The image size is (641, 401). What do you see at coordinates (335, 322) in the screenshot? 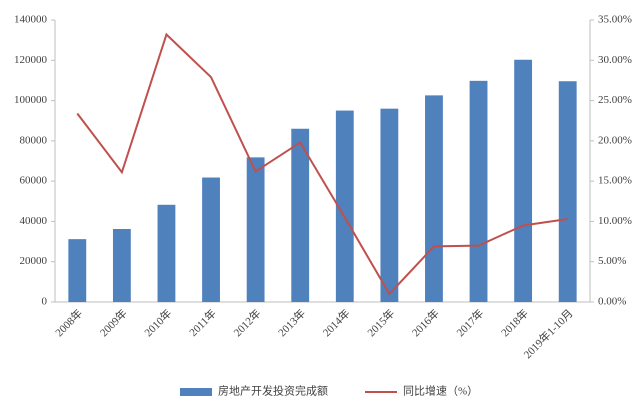
I see `x-tick-label: 2014年` at bounding box center [335, 322].